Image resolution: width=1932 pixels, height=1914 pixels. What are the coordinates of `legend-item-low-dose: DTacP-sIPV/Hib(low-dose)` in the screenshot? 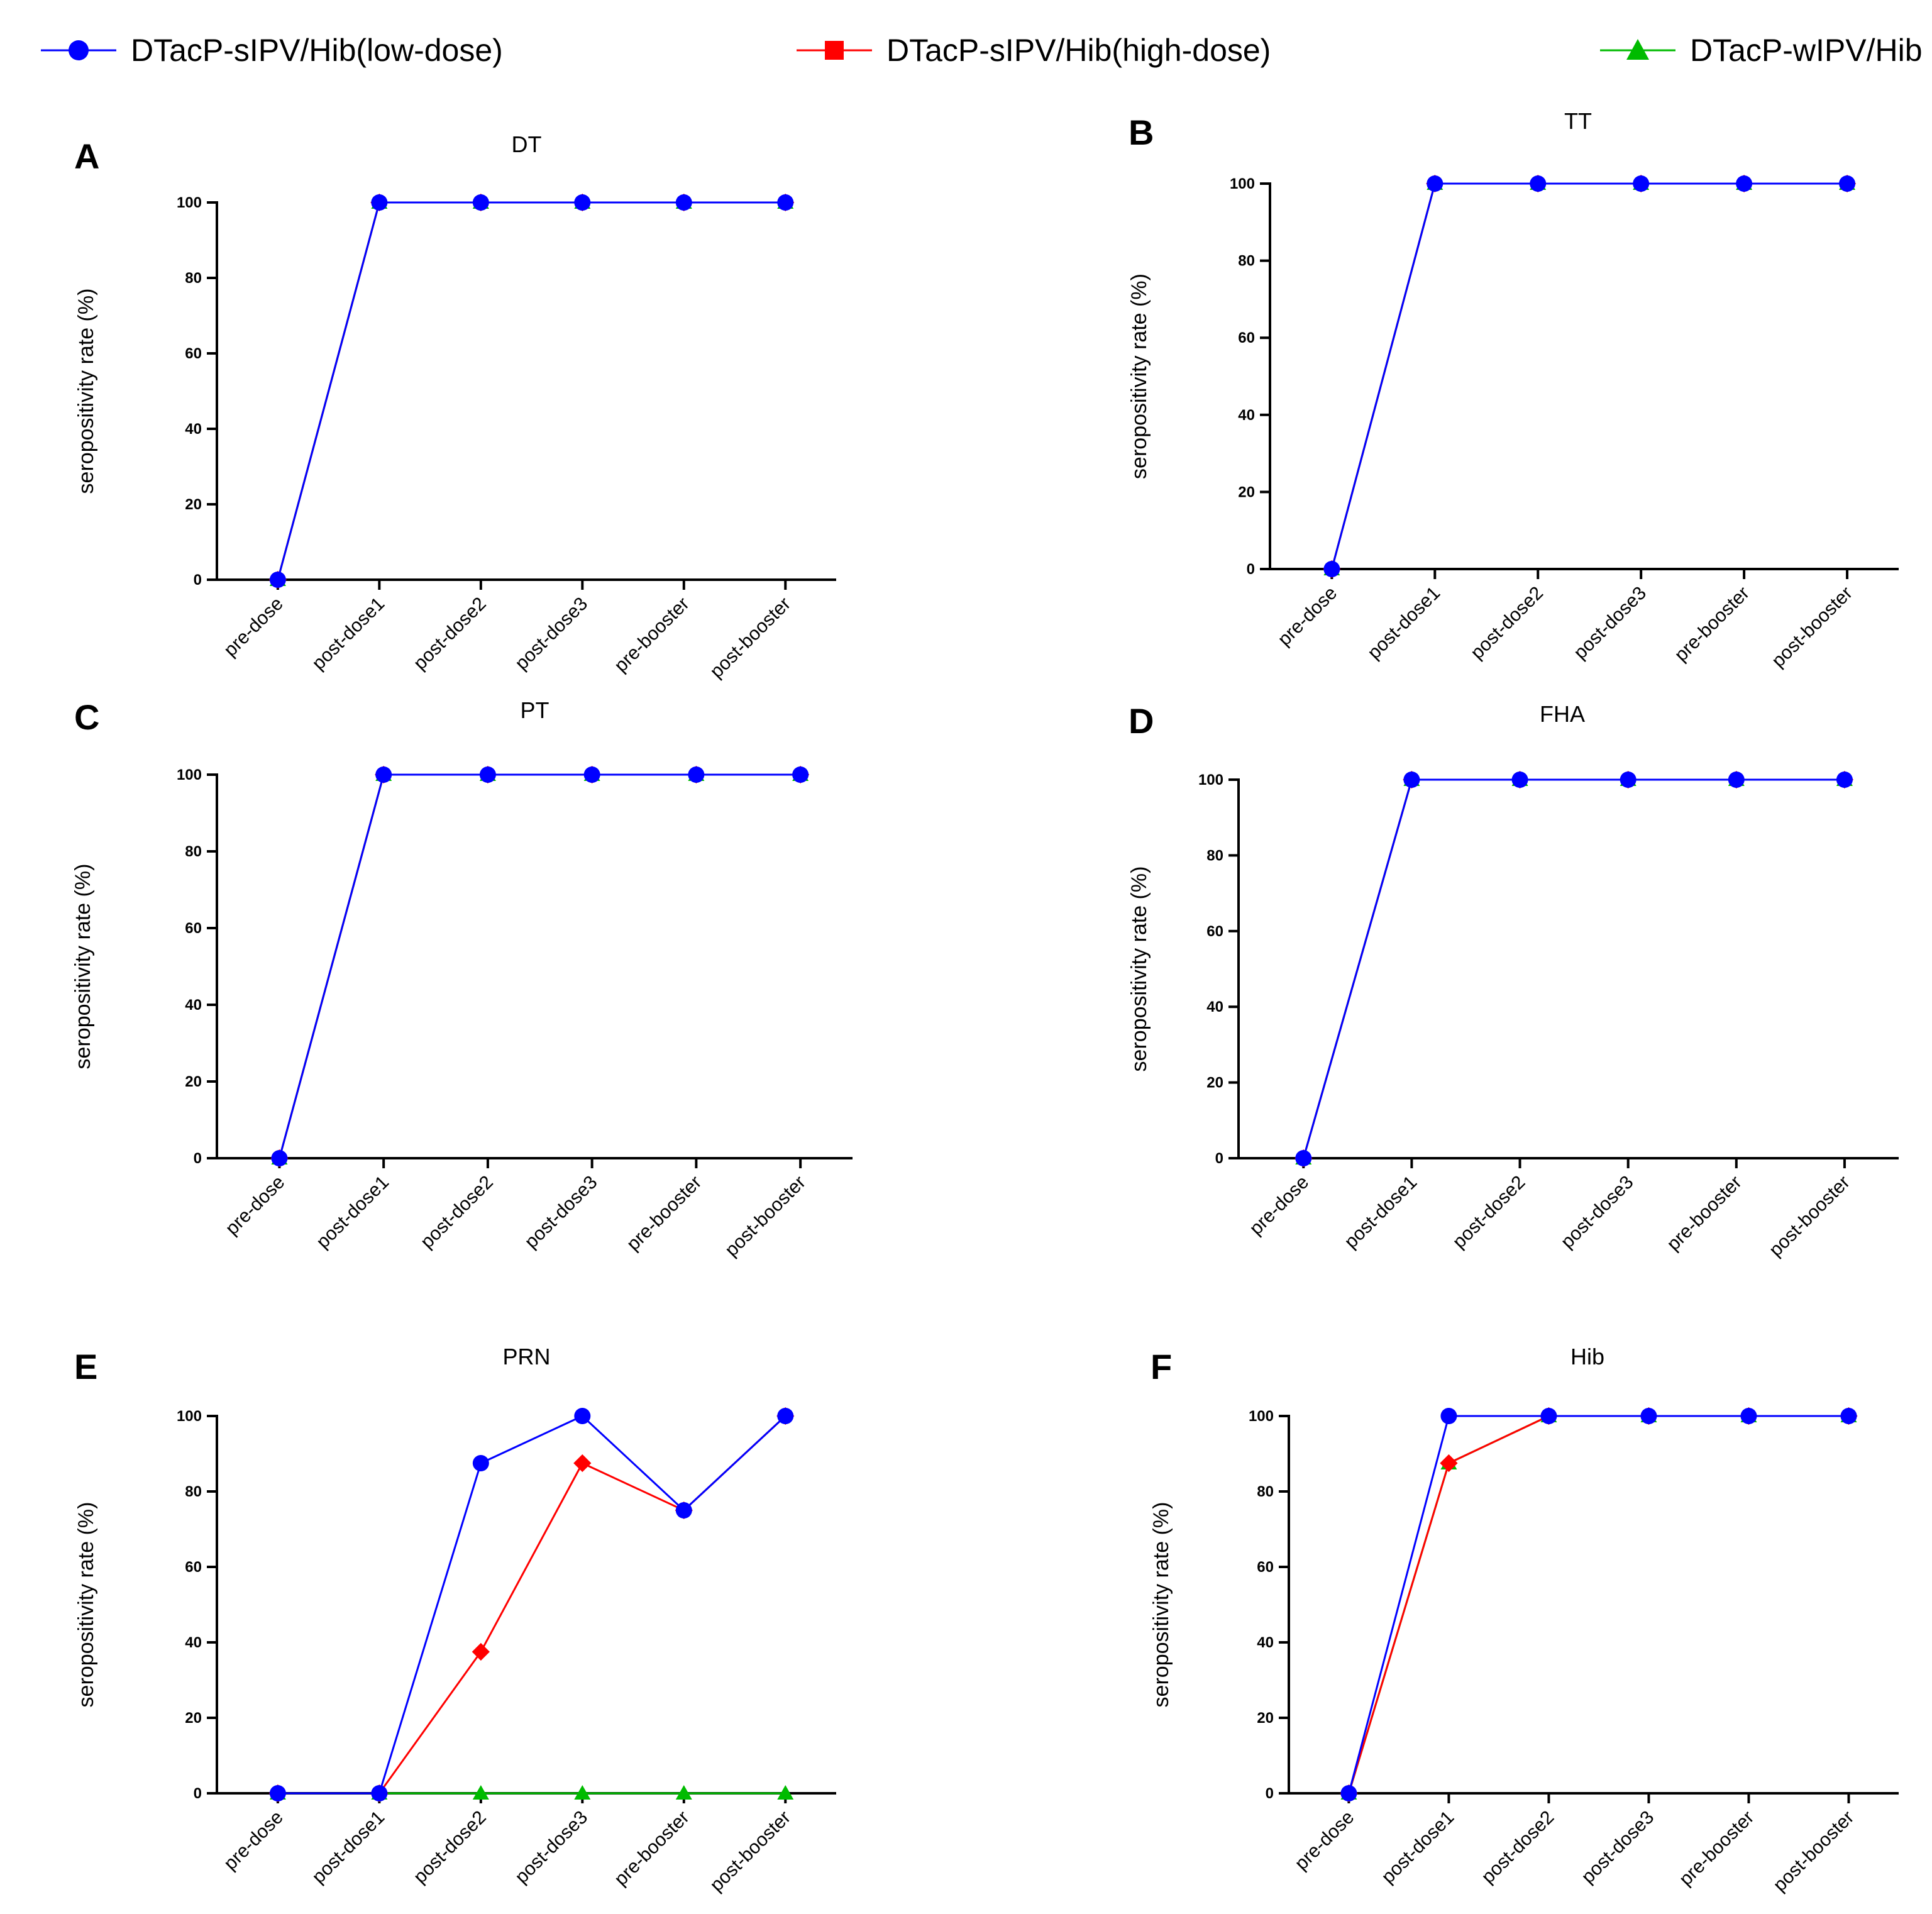 It's located at (270, 50).